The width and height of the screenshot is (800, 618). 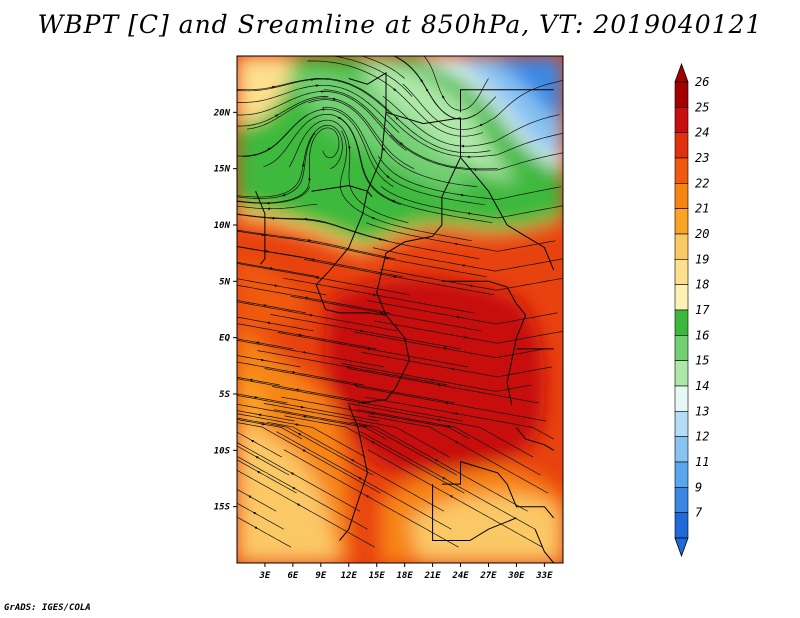 What do you see at coordinates (460, 576) in the screenshot?
I see `lon-tick-label: 24E` at bounding box center [460, 576].